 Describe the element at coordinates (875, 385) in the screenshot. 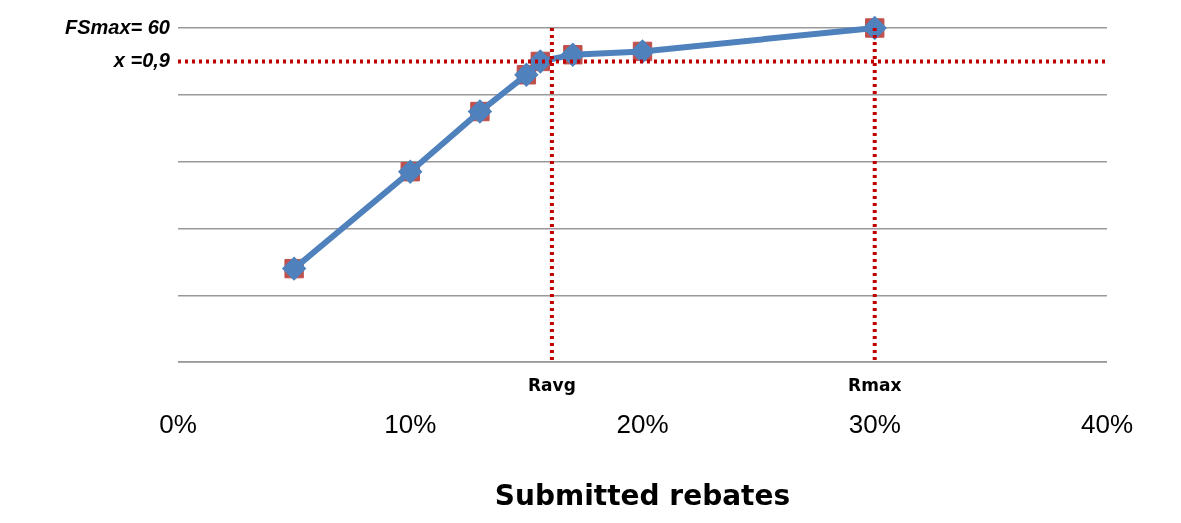

I see `ref-line-label: Rmax` at that location.